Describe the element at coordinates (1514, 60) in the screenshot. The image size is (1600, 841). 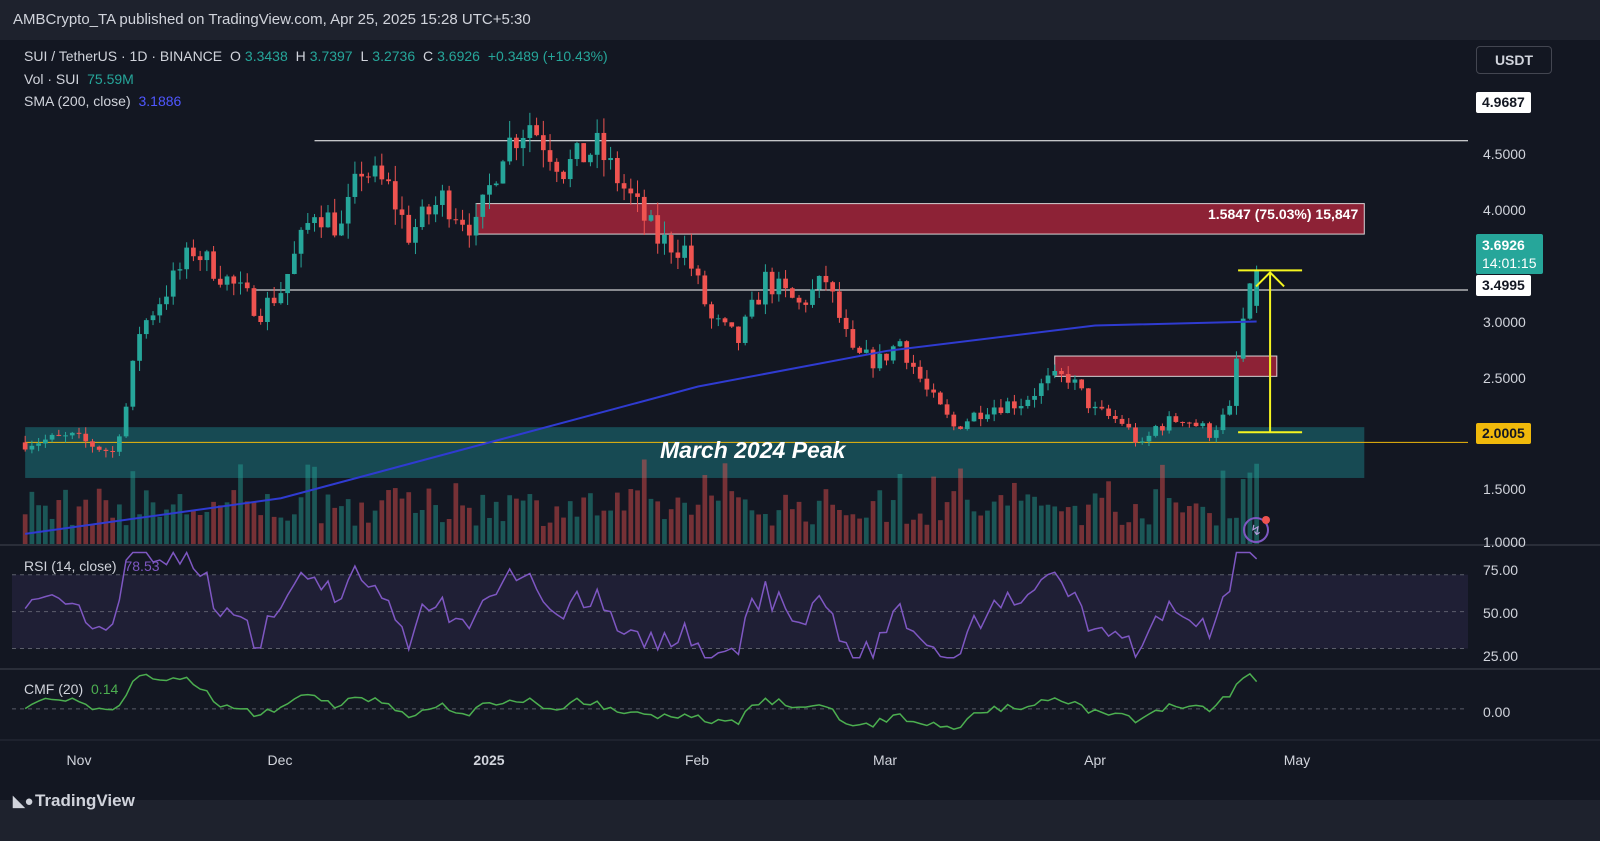
I see `currency-button: USDT` at that location.